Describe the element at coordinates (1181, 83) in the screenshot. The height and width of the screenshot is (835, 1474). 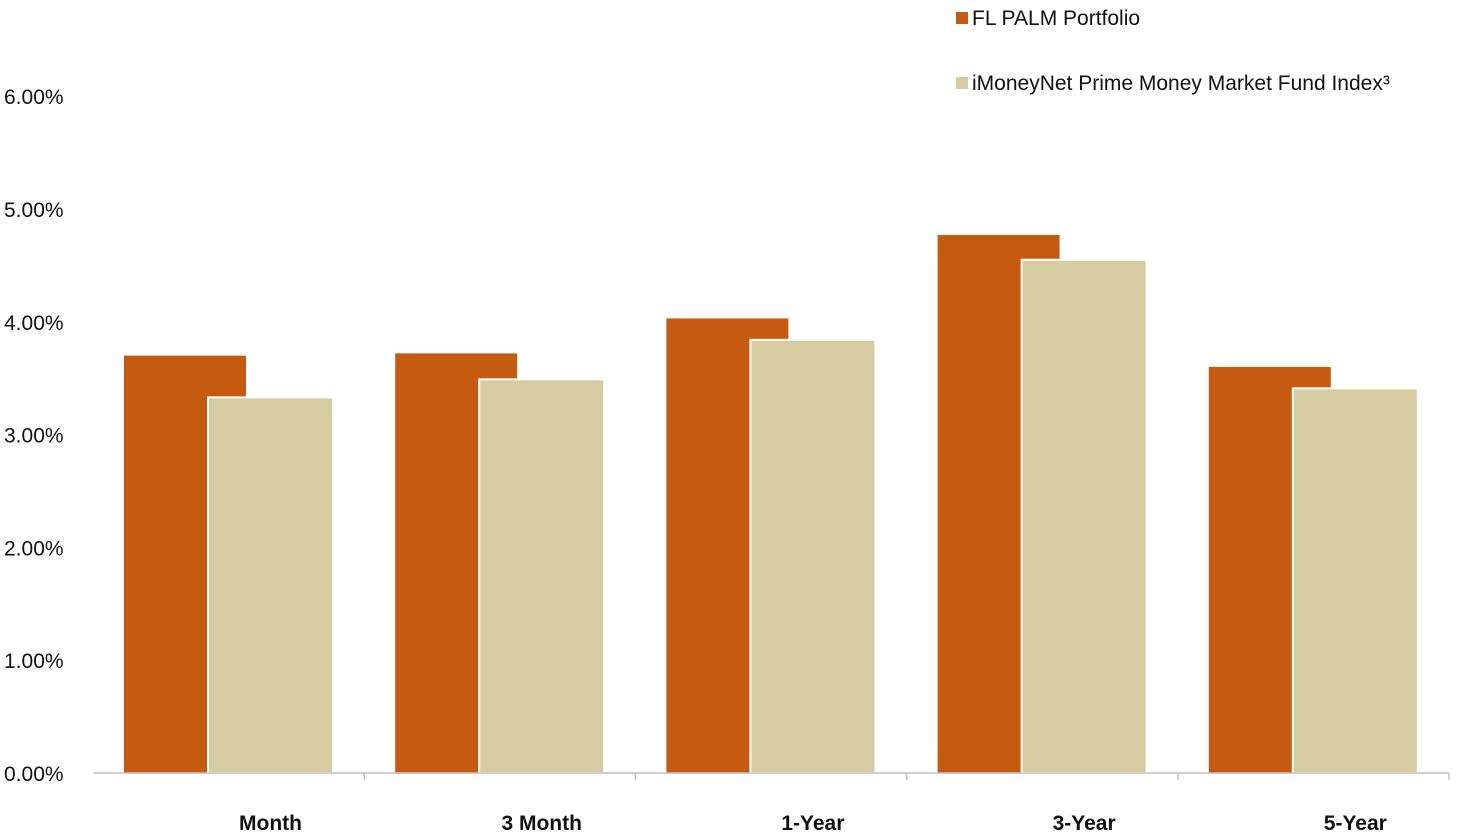
I see `legend-label: iMoneyNet Prime Money Market Fund Index³` at that location.